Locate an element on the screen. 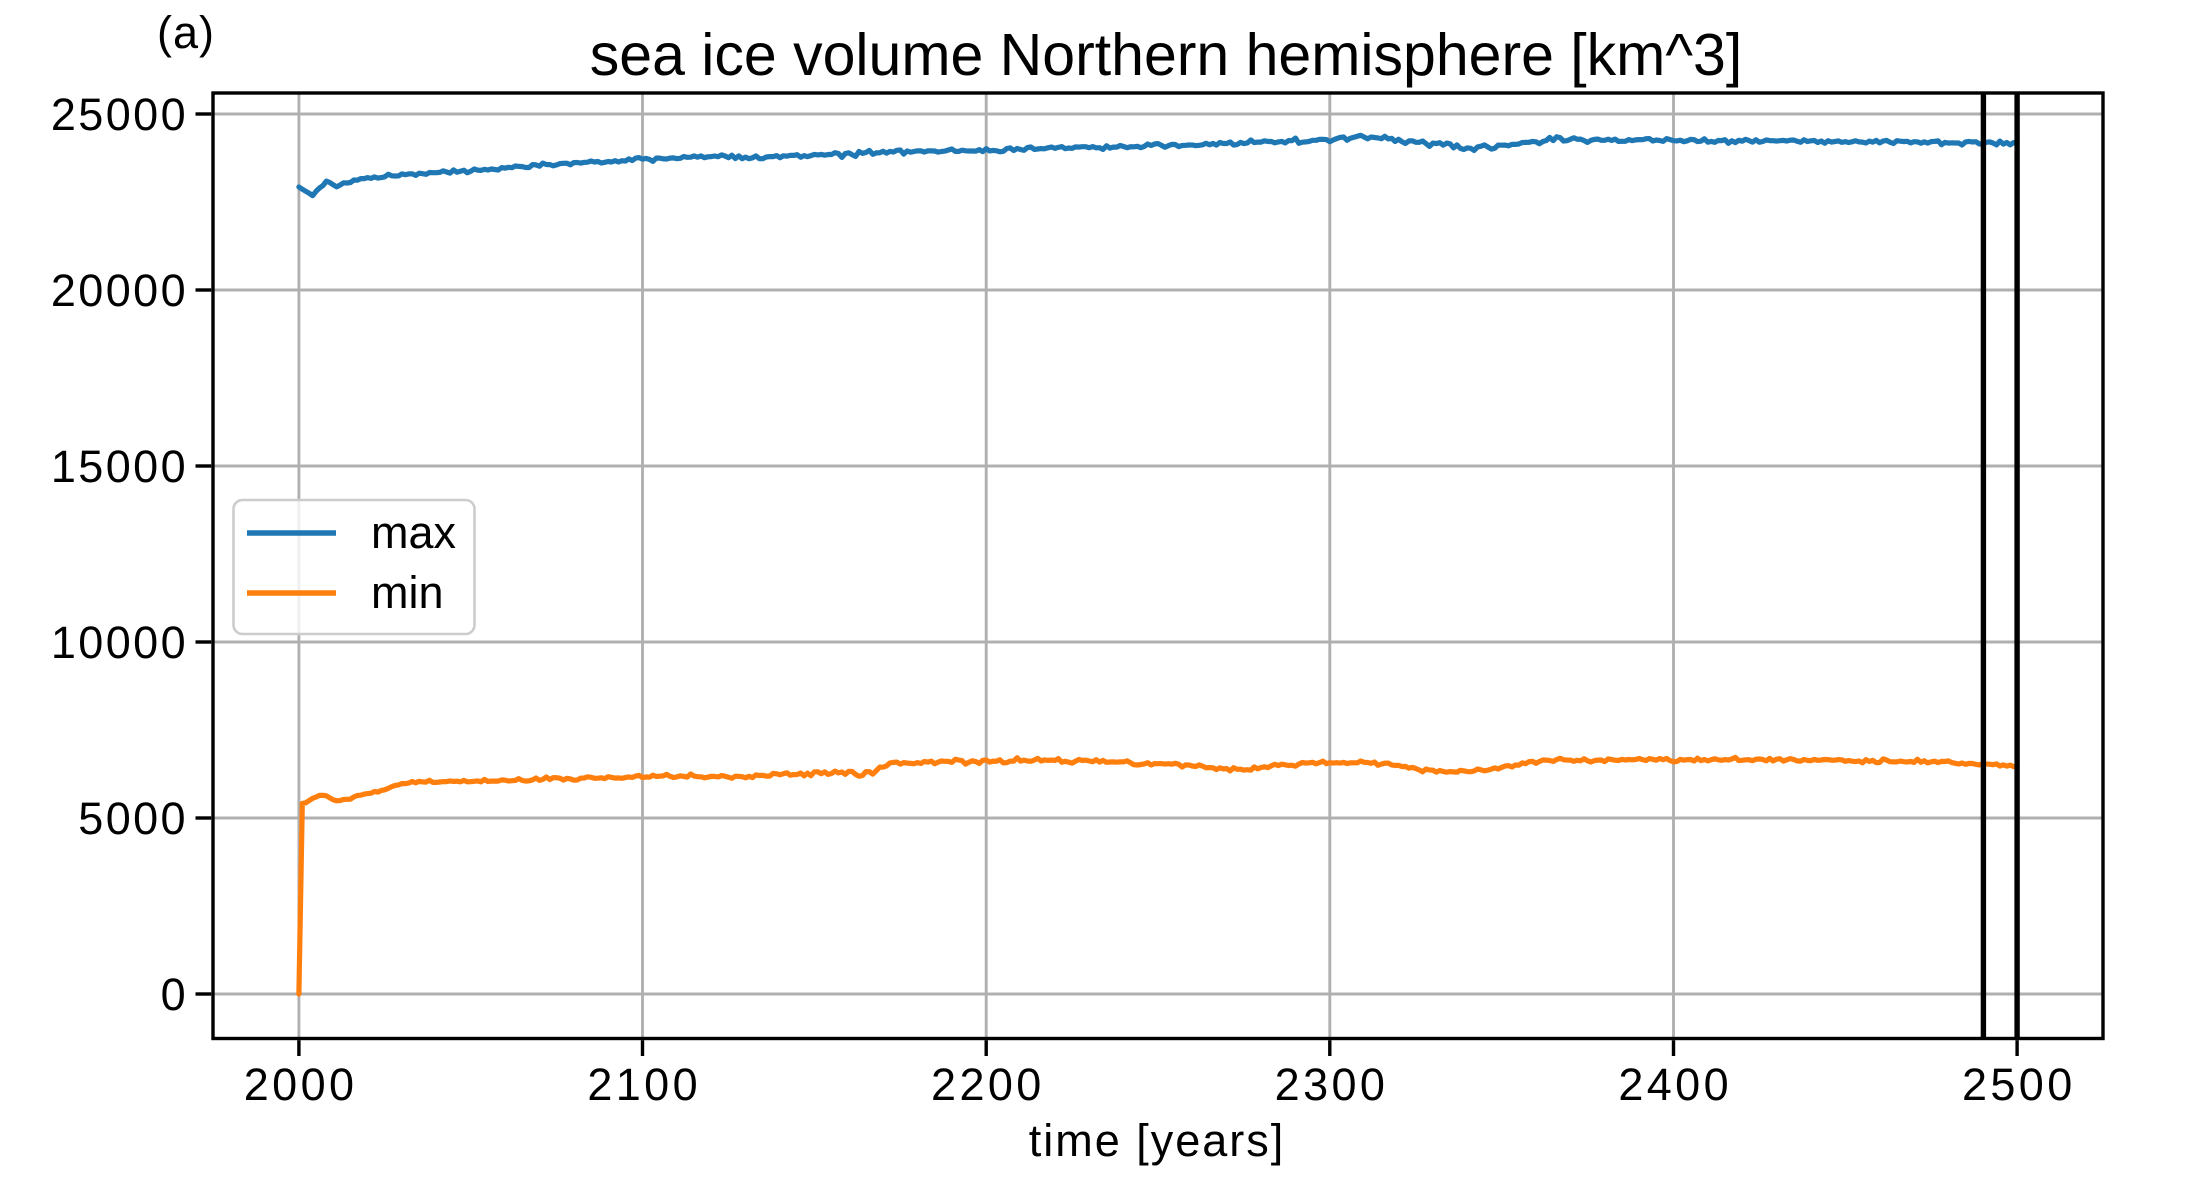  svg-text: 15000 is located at coordinates (119, 466).